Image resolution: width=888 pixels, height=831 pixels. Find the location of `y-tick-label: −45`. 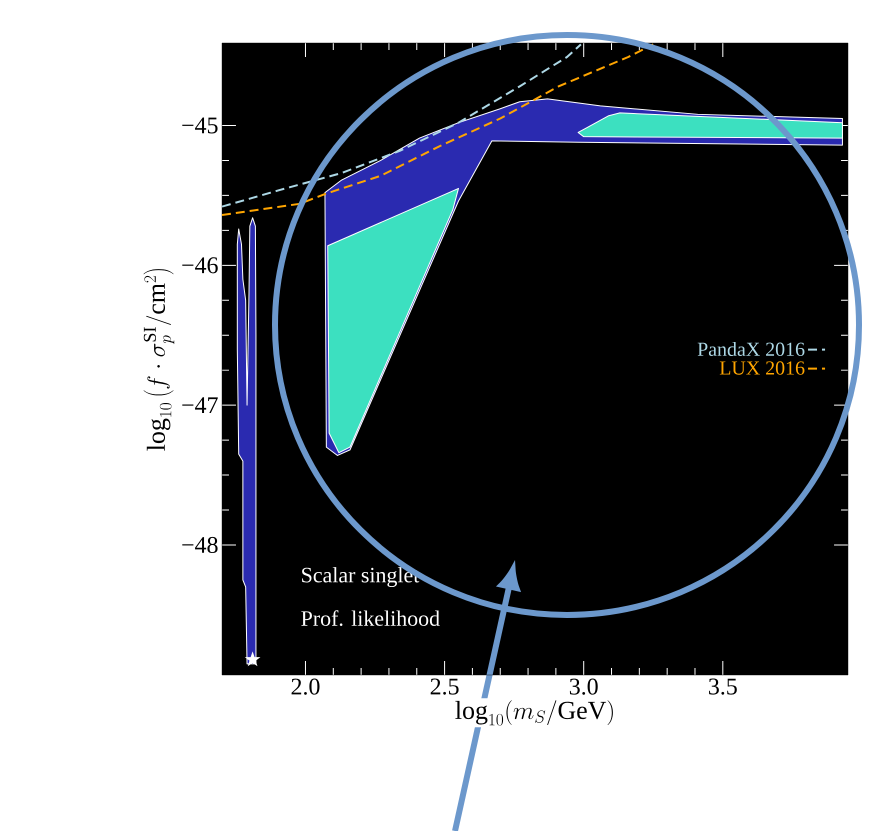

y-tick-label: −45 is located at coordinates (200, 126).